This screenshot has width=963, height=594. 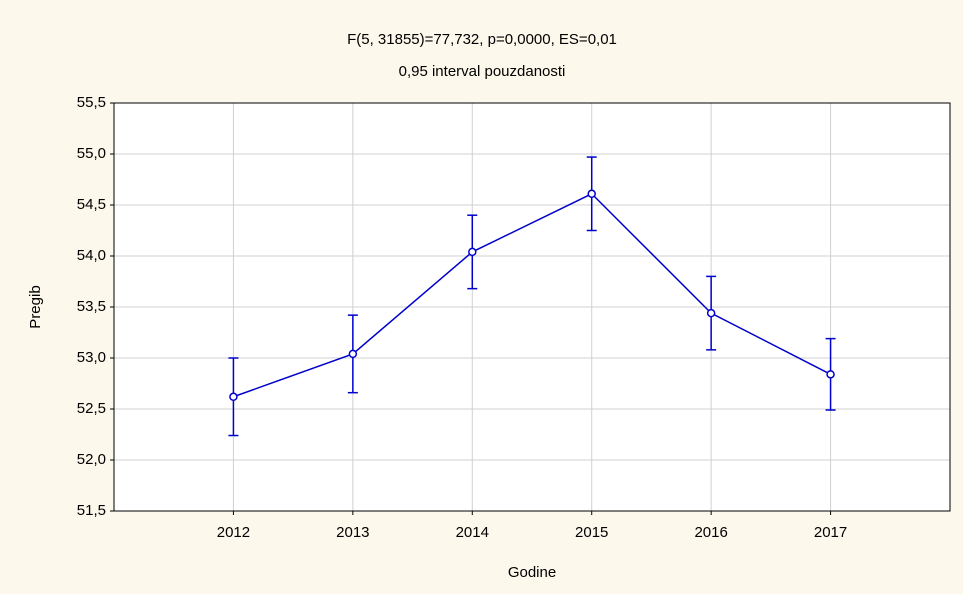 What do you see at coordinates (91, 357) in the screenshot?
I see `y-tick-label: 53,0` at bounding box center [91, 357].